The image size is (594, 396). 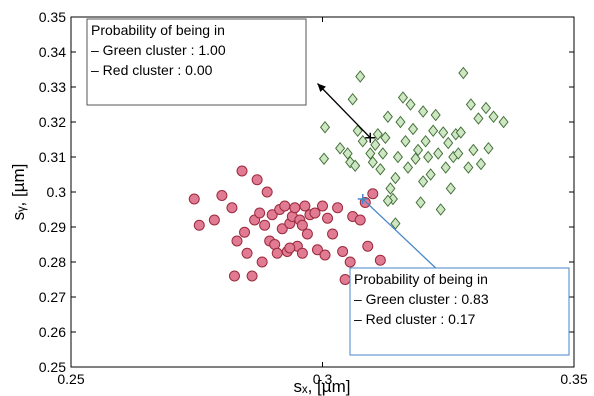 What do you see at coordinates (52, 52) in the screenshot?
I see `y-tick-label: 0.34` at bounding box center [52, 52].